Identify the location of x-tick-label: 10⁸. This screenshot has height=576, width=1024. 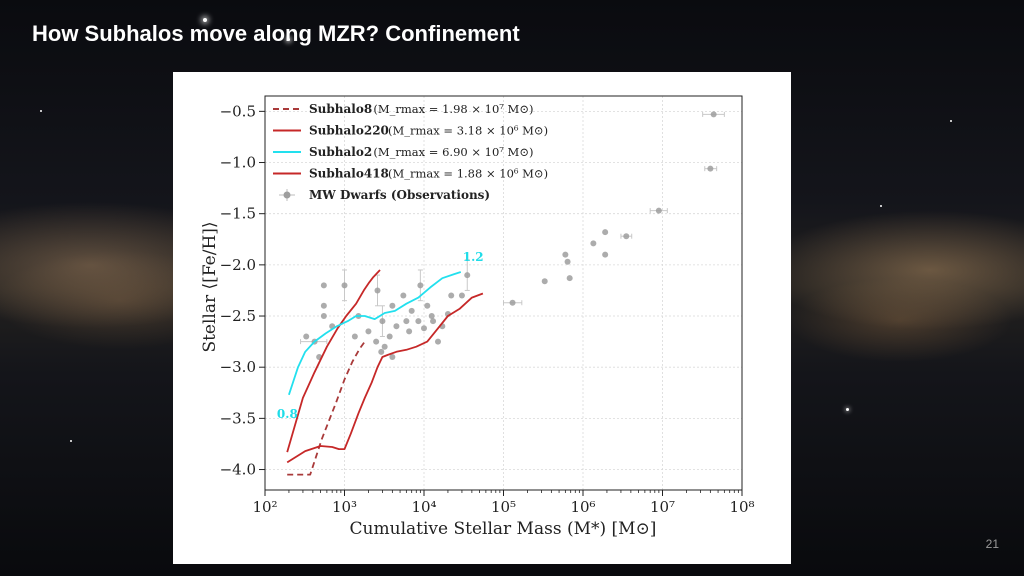
(741, 507).